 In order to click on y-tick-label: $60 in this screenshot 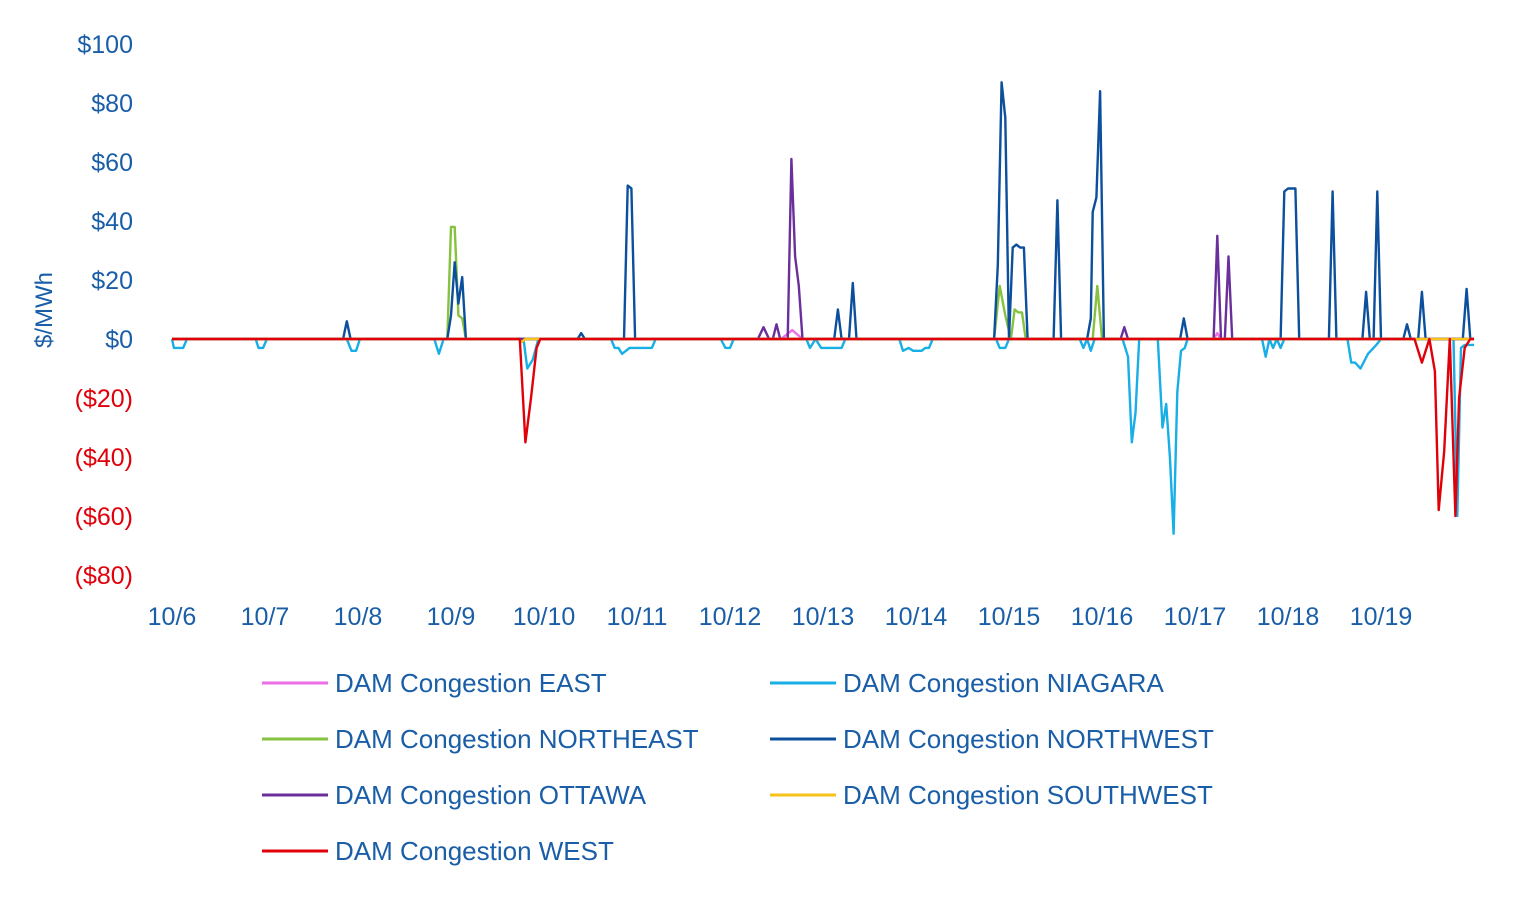, I will do `click(112, 163)`.